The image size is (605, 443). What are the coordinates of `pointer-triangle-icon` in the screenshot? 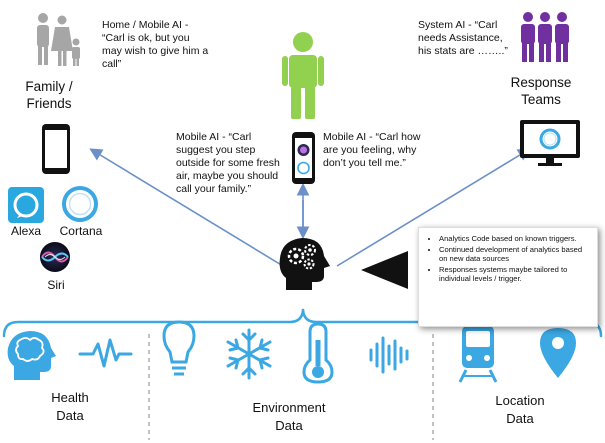 It's located at (384, 270).